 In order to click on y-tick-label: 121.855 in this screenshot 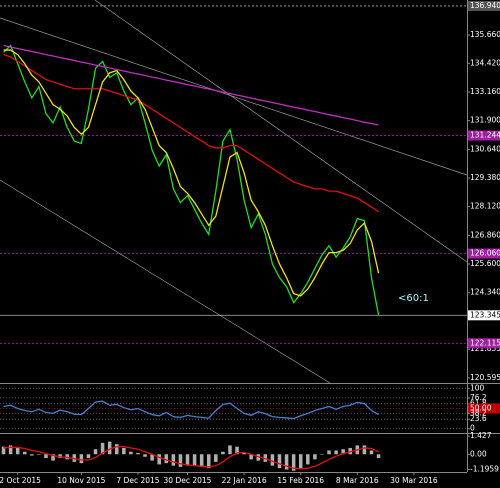, I will do `click(485, 348)`.